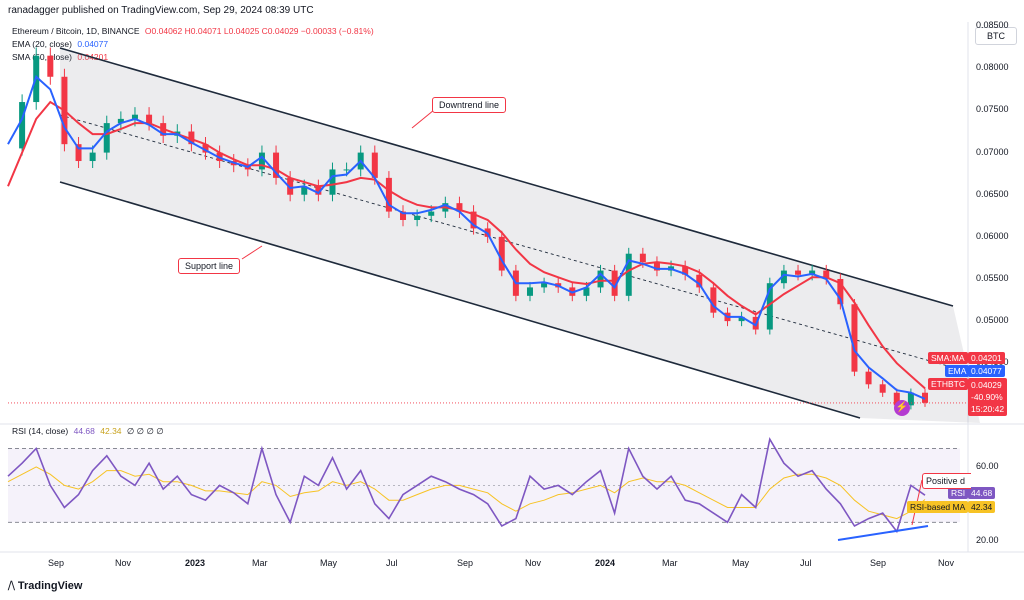  I want to click on time-tick: Mar, so click(670, 563).